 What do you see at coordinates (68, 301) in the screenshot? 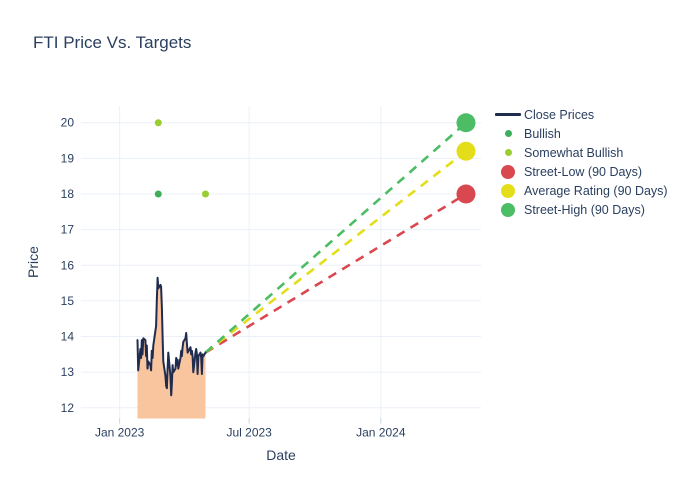
I see `y-tick-label-15: 15` at bounding box center [68, 301].